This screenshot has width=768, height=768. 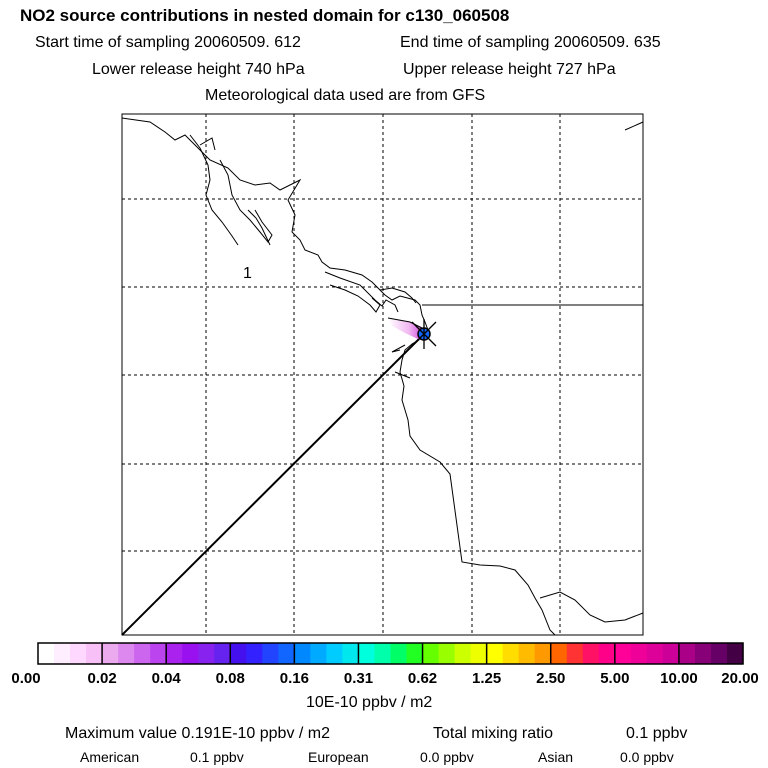 What do you see at coordinates (369, 702) in the screenshot?
I see `colorbar-unit: 10E-10 ppbv / m2` at bounding box center [369, 702].